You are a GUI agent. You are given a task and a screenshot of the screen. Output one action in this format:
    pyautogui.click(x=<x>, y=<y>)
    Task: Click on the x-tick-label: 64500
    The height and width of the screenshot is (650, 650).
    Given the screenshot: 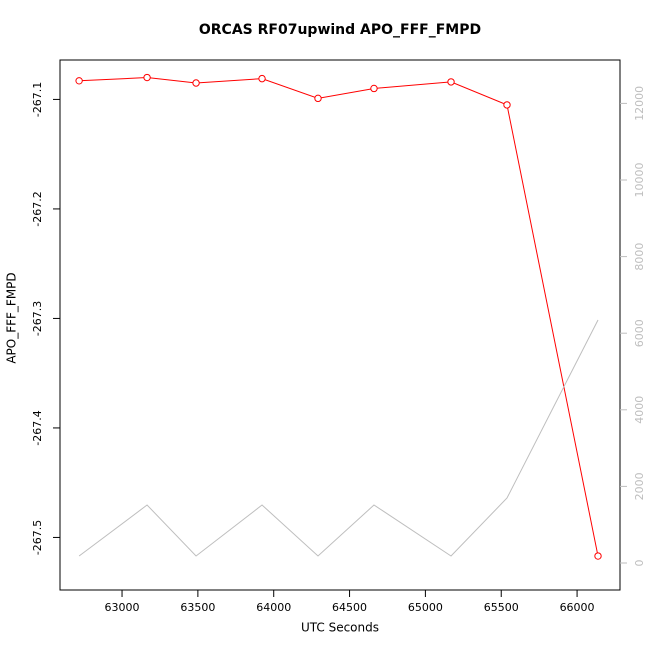 What is the action you would take?
    pyautogui.click(x=349, y=607)
    